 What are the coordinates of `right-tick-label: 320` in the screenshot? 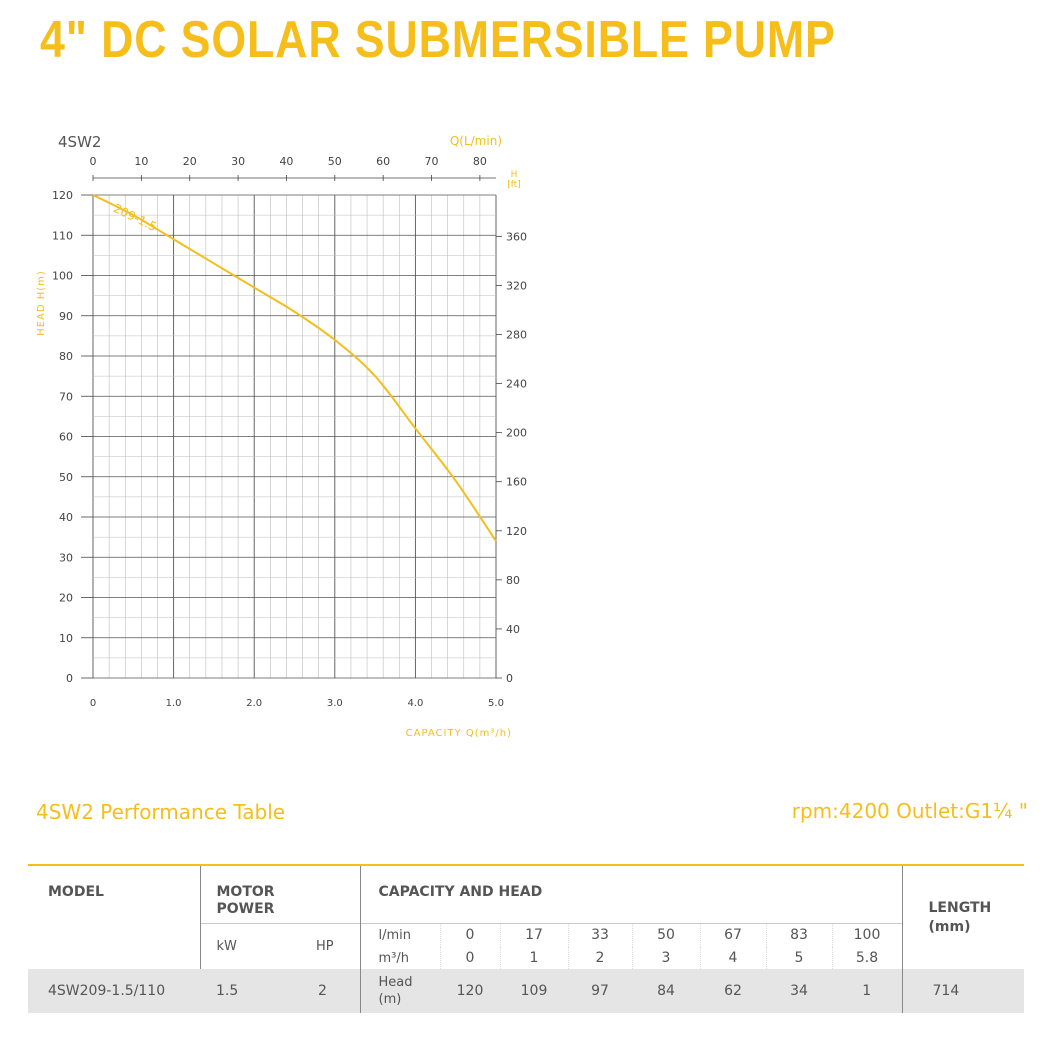 It's located at (516, 285).